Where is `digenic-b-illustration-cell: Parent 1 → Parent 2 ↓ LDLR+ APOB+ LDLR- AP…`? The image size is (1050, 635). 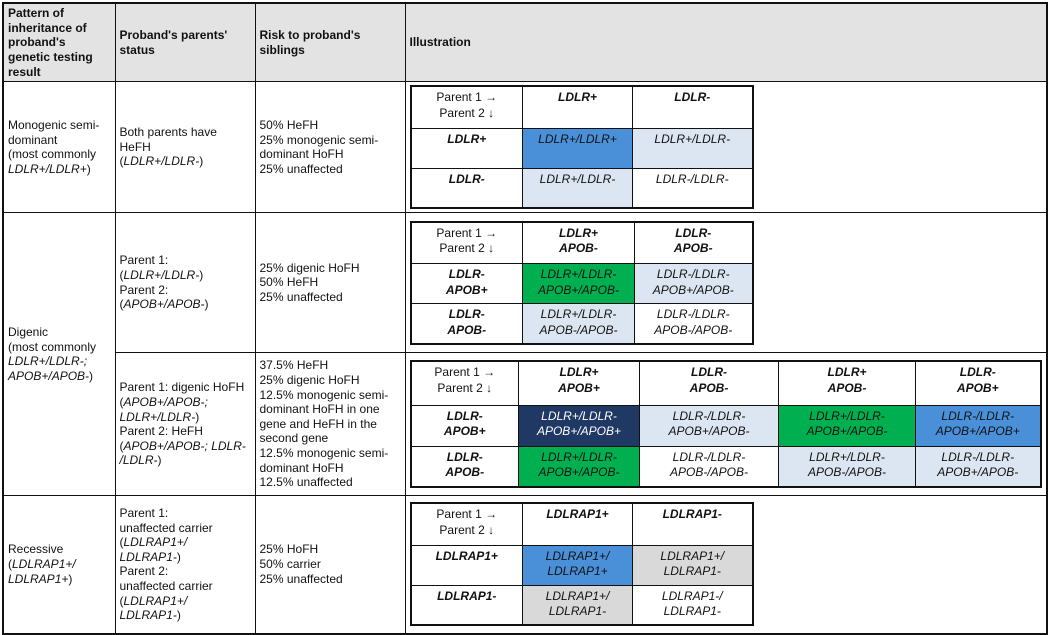 digenic-b-illustration-cell: Parent 1 → Parent 2 ↓ LDLR+ APOB+ LDLR- AP… is located at coordinates (726, 424).